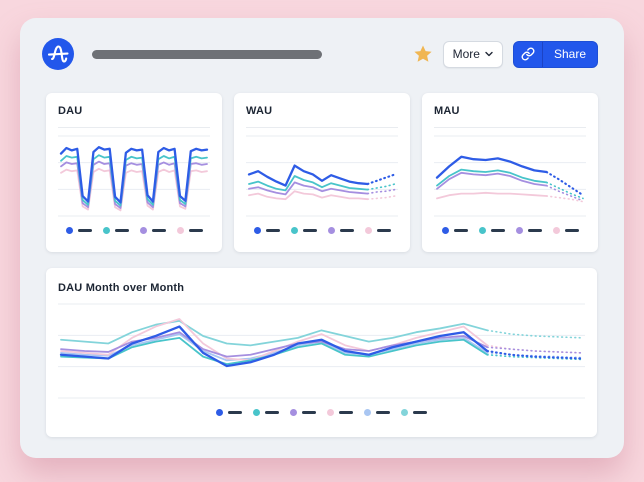  What do you see at coordinates (322, 44) in the screenshot?
I see `dashboard-header: More Share` at bounding box center [322, 44].